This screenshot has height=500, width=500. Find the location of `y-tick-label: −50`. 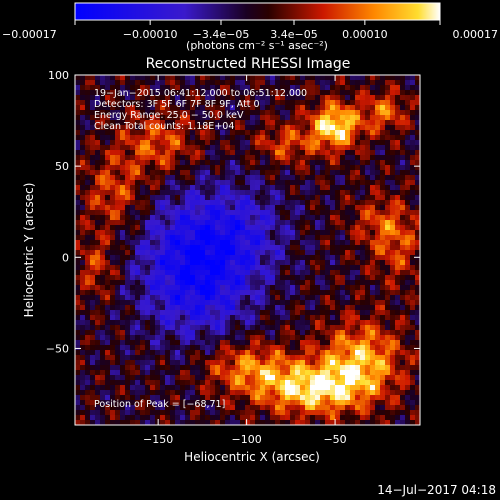

y-tick-label: −50 is located at coordinates (57, 348).